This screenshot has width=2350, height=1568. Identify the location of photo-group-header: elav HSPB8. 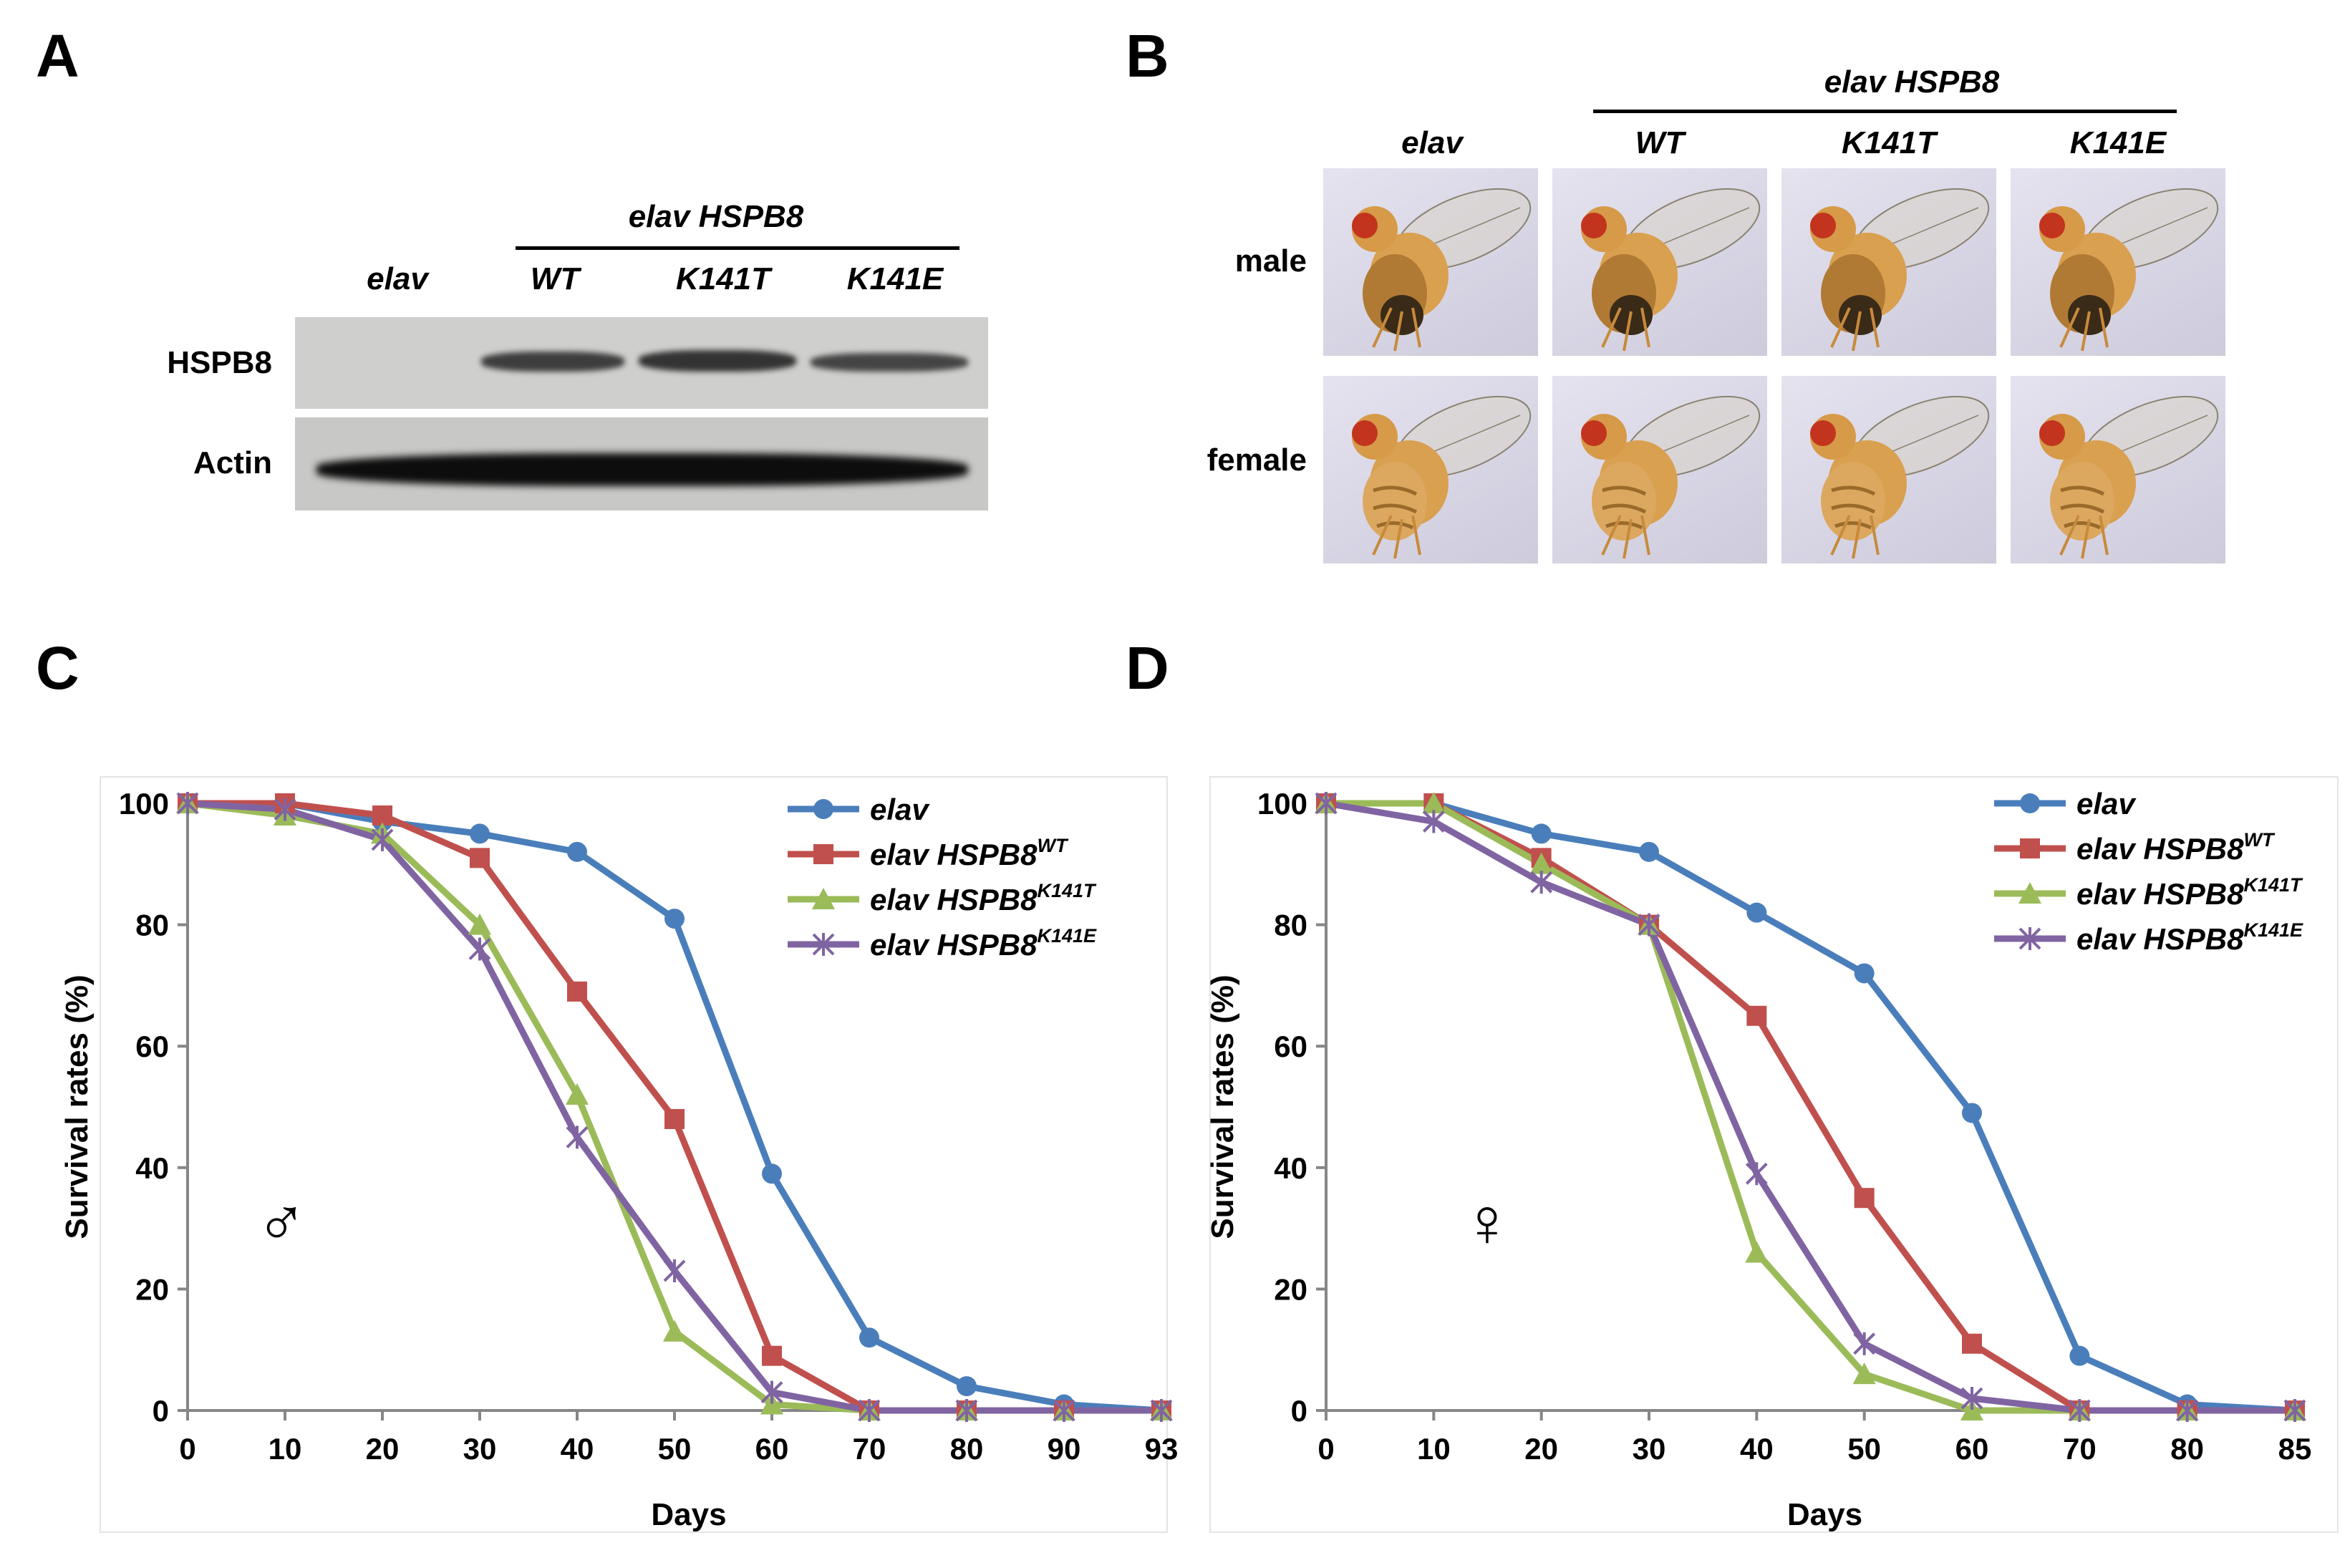
(1912, 82).